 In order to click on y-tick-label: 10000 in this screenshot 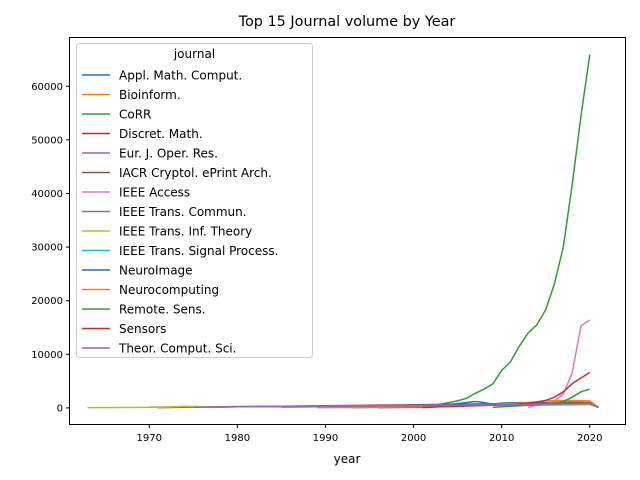, I will do `click(47, 355)`.